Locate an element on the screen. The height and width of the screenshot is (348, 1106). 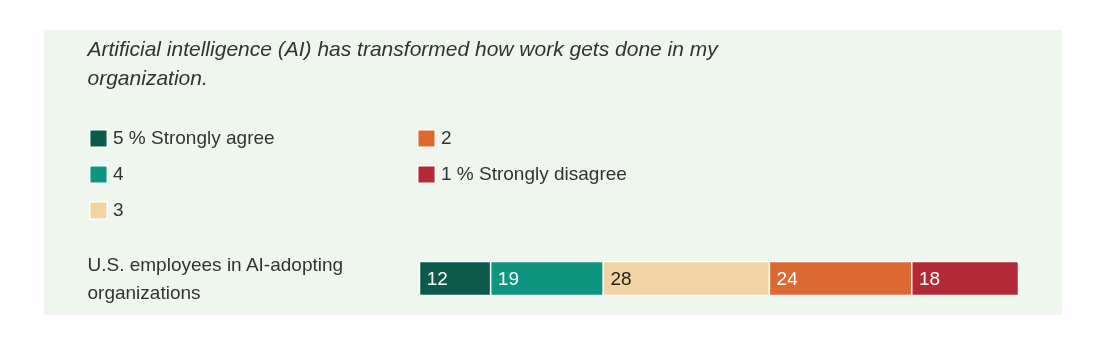
data-label: 12 is located at coordinates (437, 278).